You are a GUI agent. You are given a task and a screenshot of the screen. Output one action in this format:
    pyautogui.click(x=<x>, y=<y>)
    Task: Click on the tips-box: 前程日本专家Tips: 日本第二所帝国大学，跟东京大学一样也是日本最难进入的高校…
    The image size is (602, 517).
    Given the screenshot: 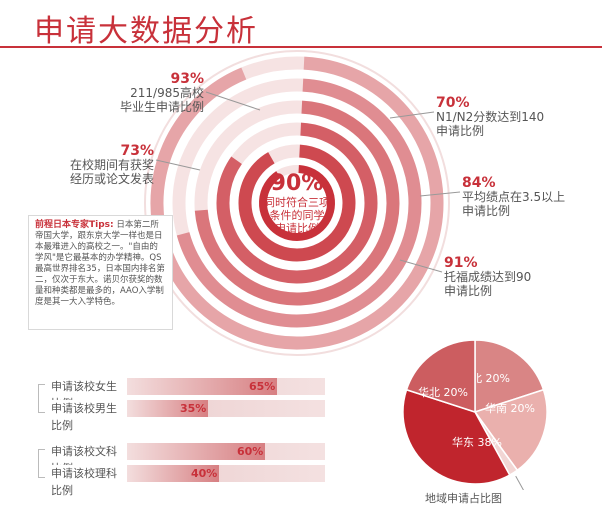 What is the action you would take?
    pyautogui.click(x=100, y=272)
    